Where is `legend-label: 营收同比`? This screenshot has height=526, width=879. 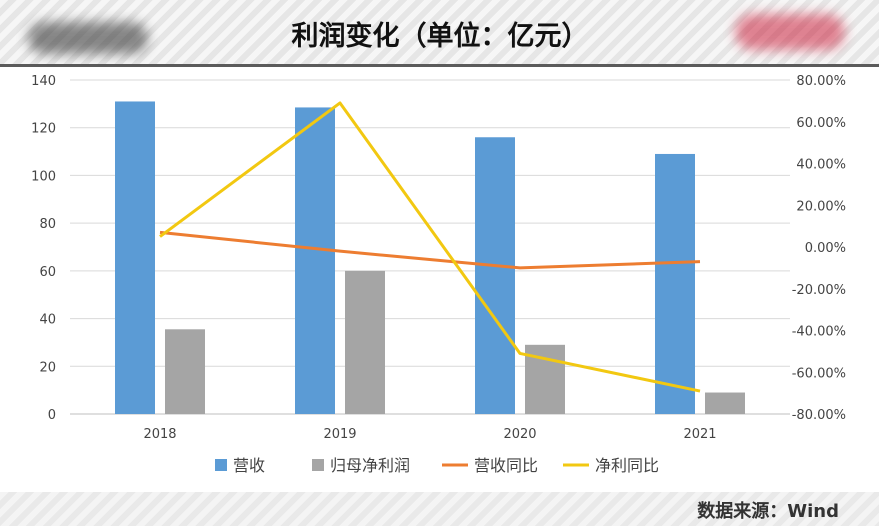
legend-label: 营收同比 is located at coordinates (506, 465).